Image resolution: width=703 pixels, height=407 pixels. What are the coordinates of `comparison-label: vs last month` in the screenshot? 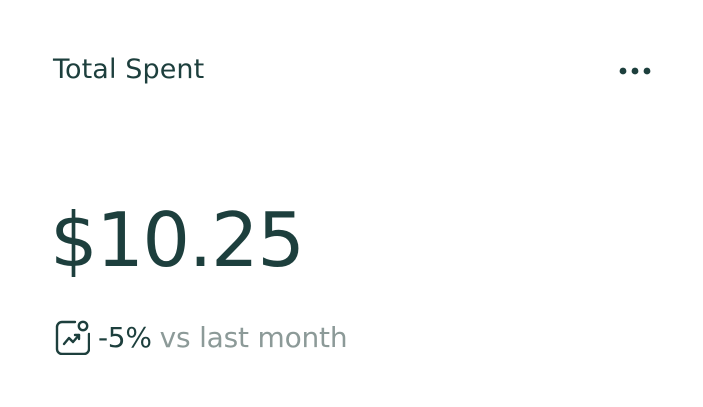 It's located at (253, 337).